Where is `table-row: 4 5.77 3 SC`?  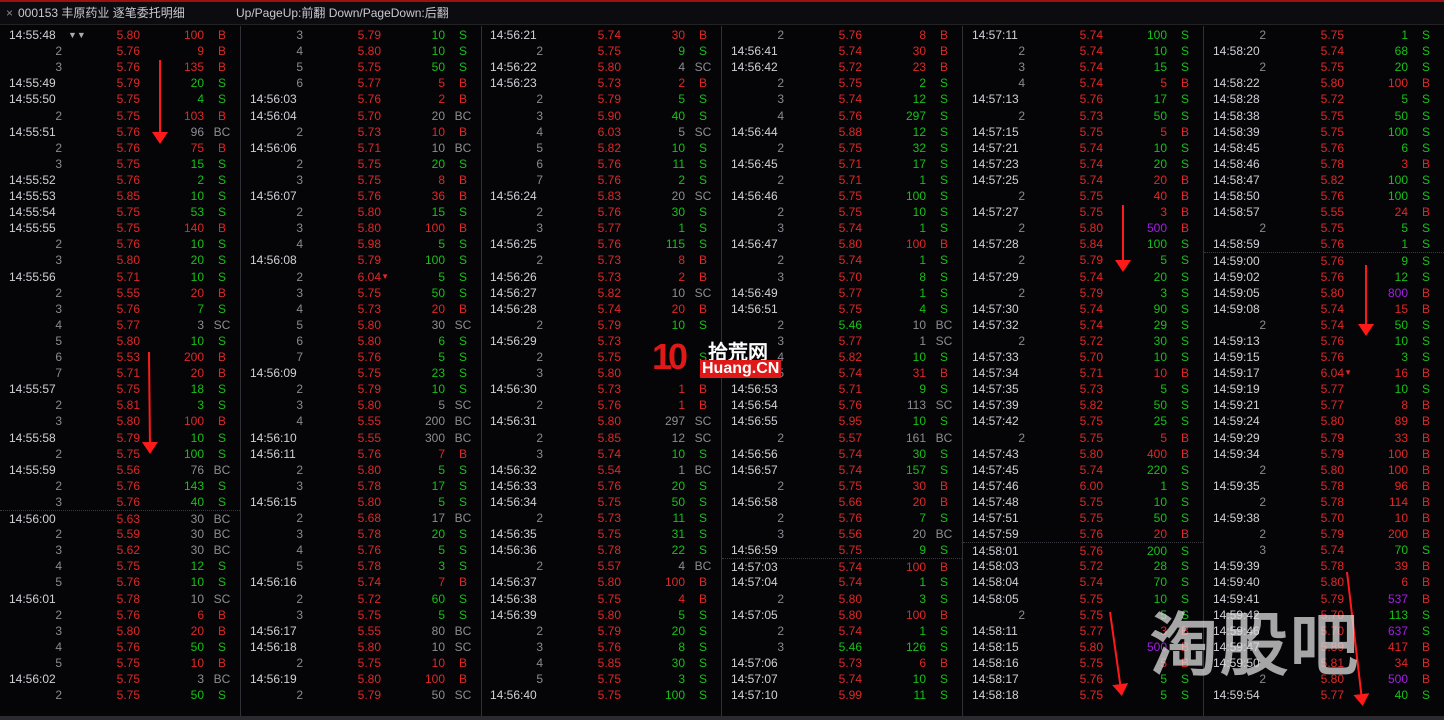
table-row: 4 5.77 3 SC is located at coordinates (120, 325).